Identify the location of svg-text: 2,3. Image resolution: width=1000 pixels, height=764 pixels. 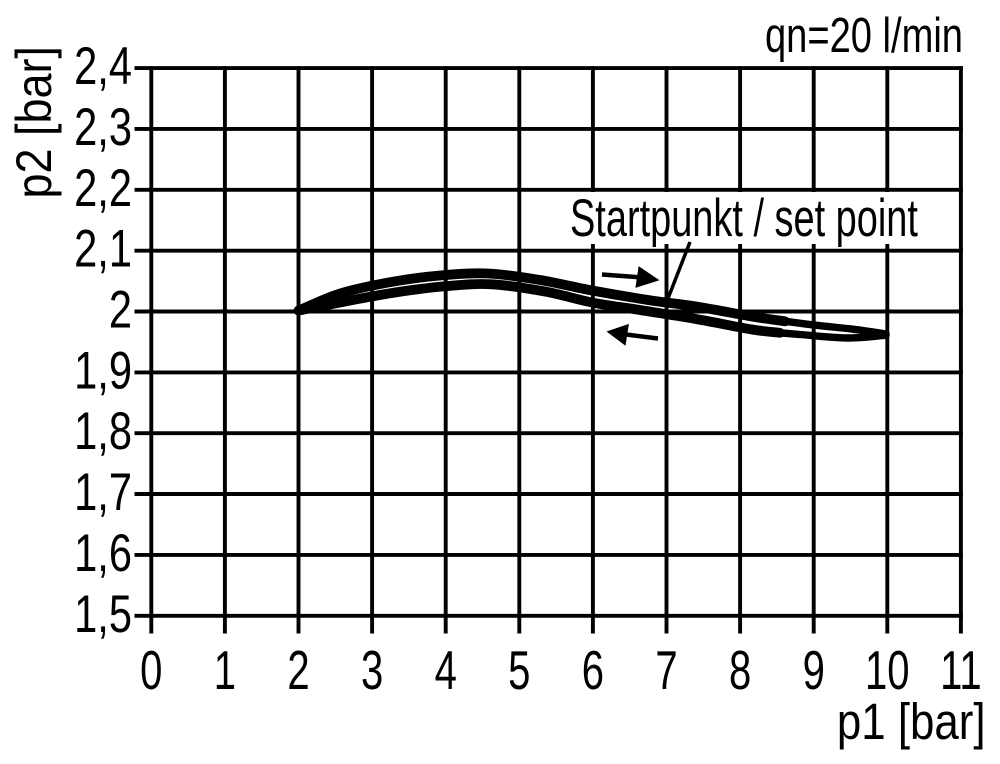
(103, 127).